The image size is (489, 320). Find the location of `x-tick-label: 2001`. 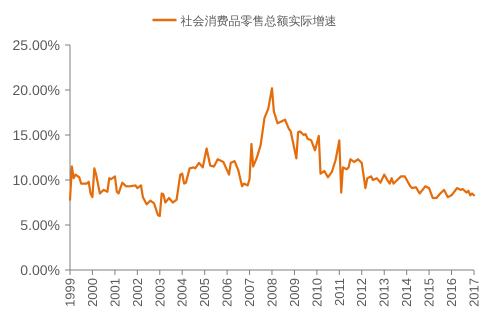

x-tick-label: 2001 is located at coordinates (114, 292).